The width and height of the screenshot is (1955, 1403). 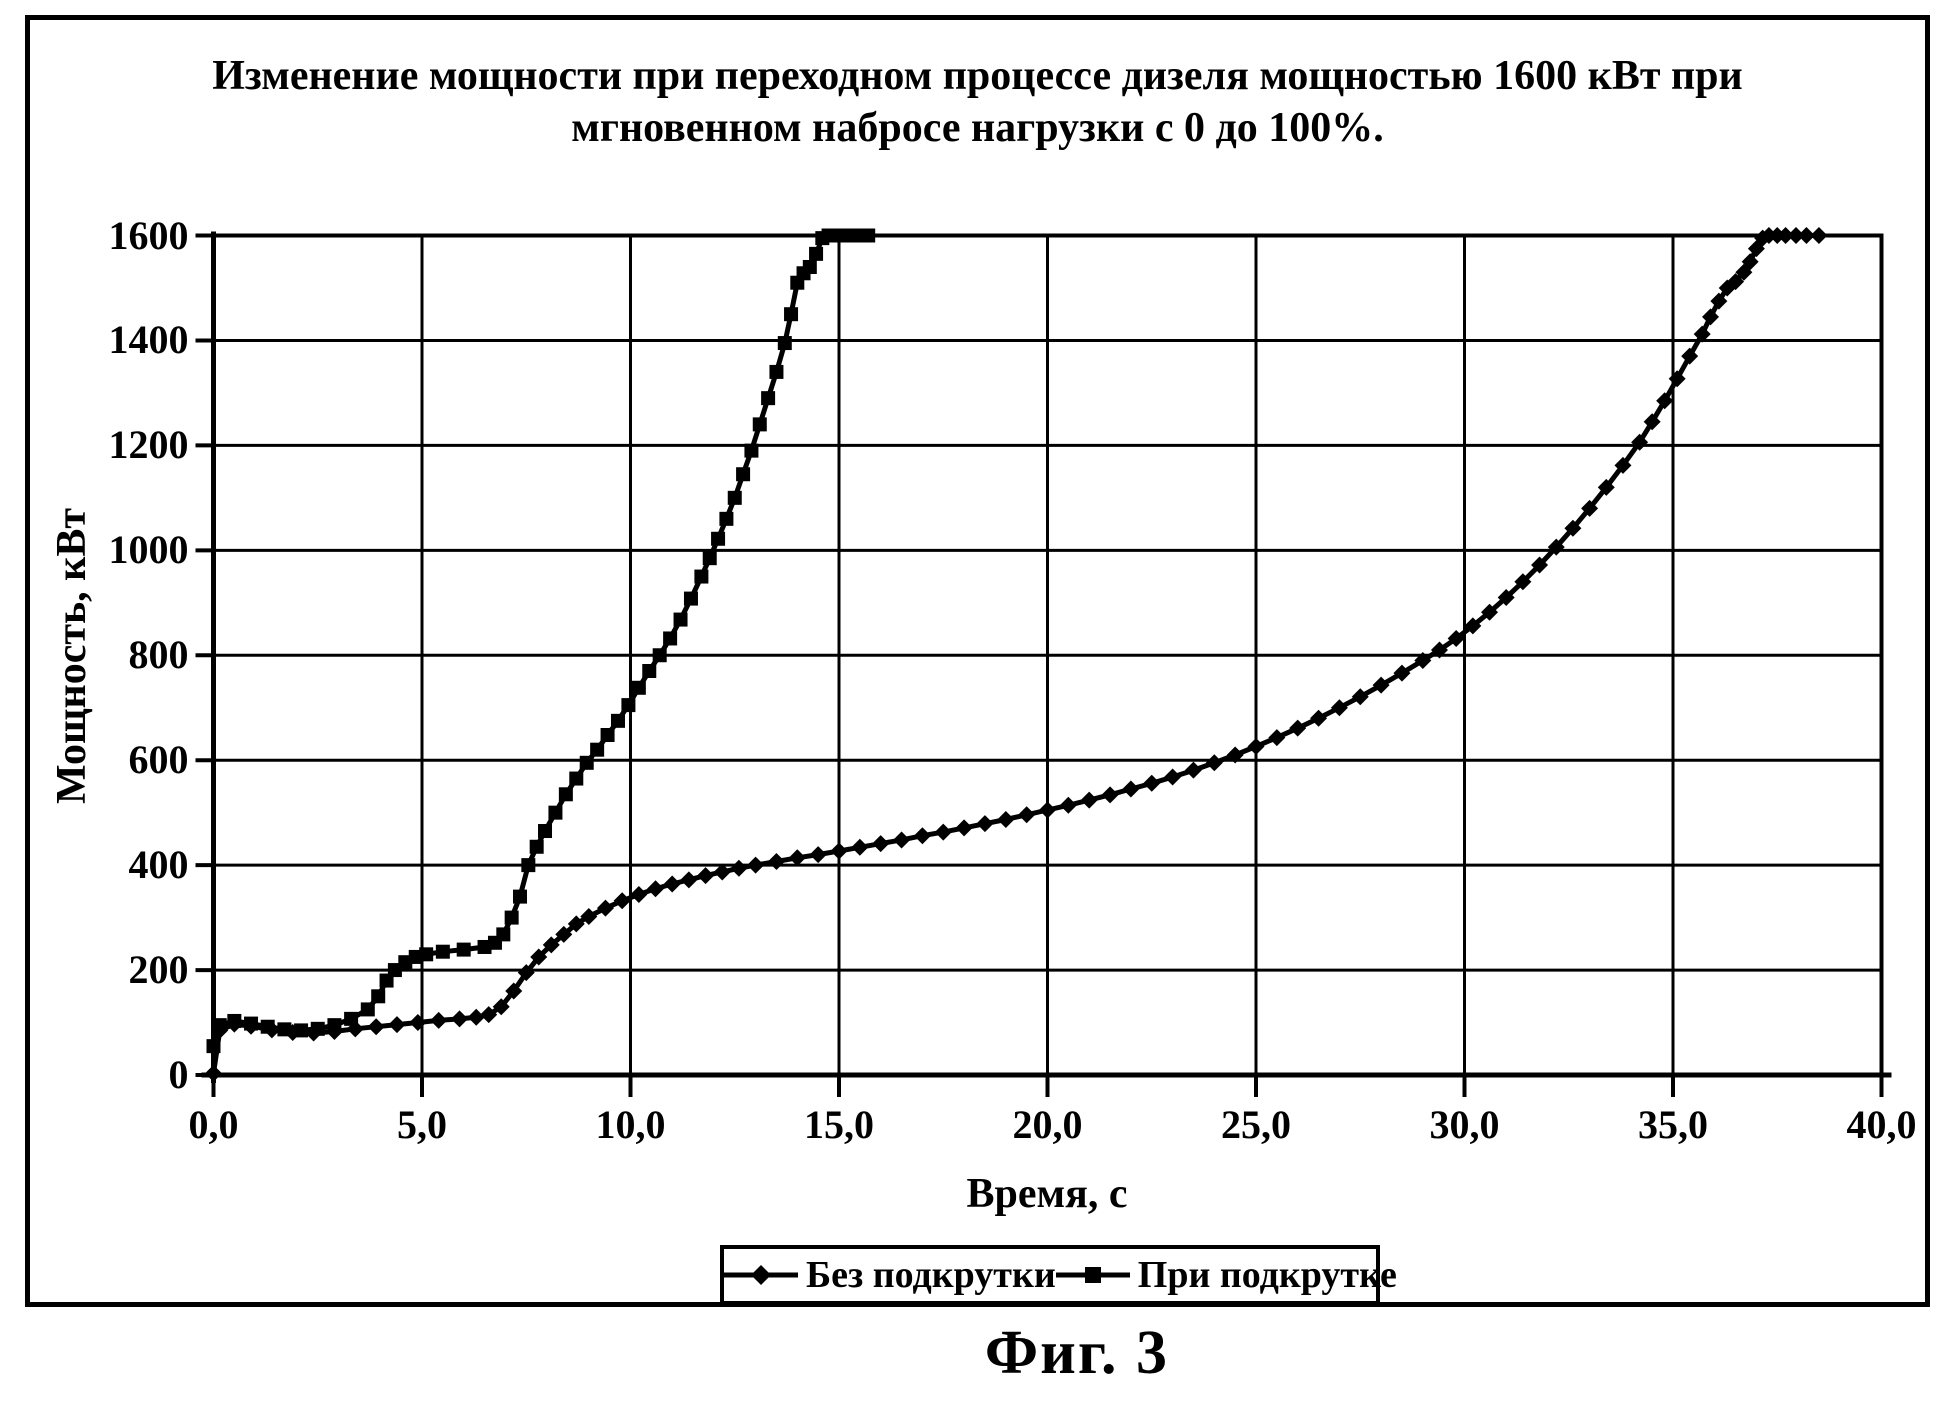 I want to click on x-tick-label: 25,0, so click(x=1256, y=1124).